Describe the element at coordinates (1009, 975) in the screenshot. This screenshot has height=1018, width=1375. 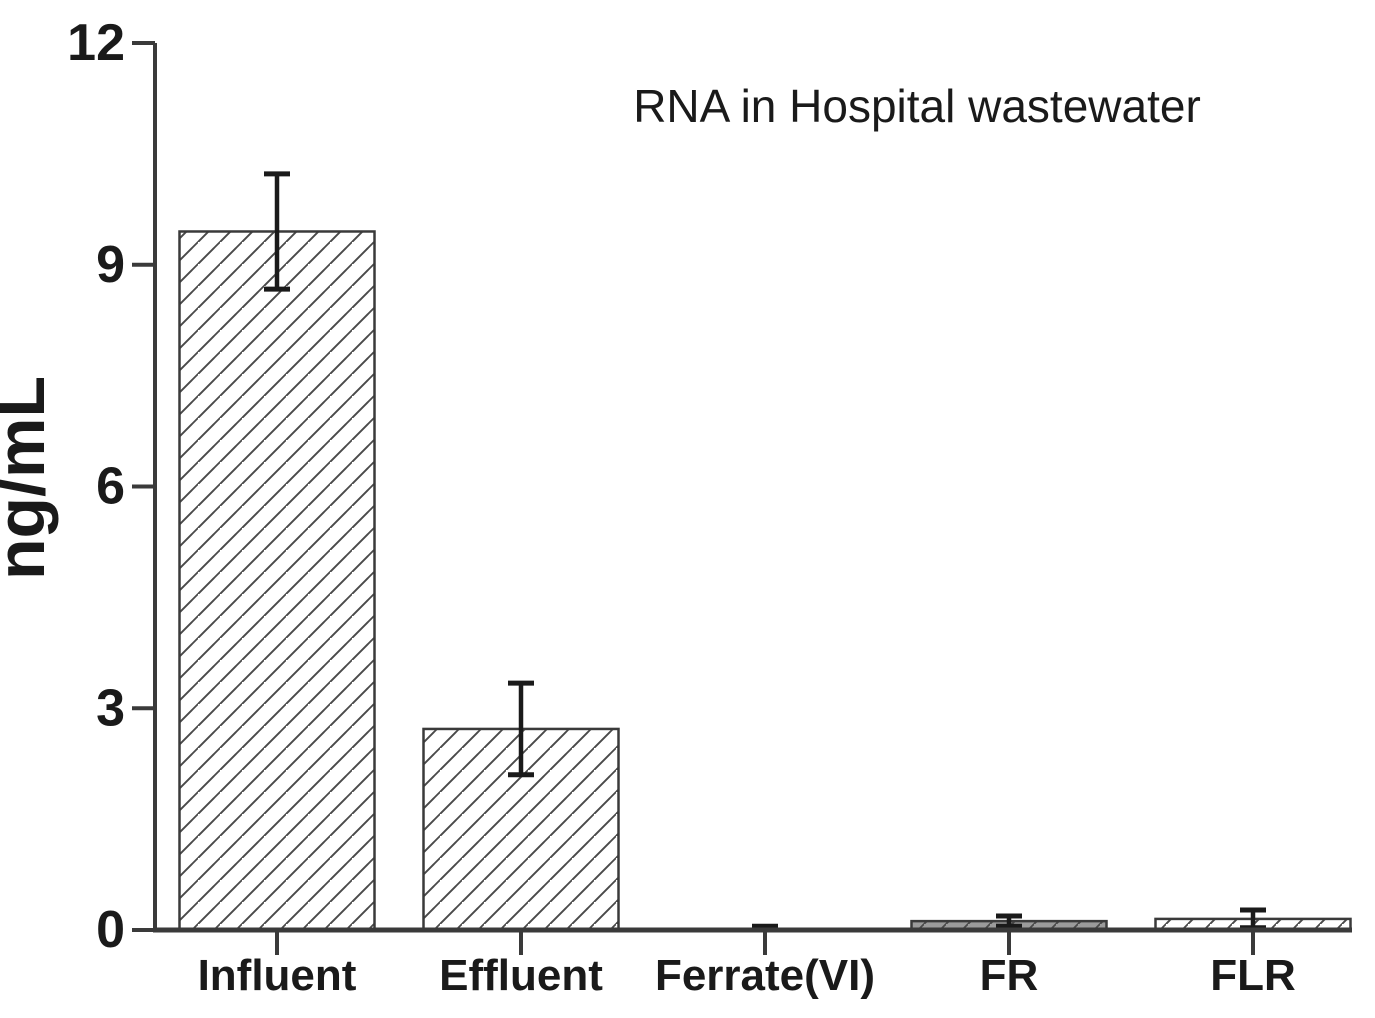
I see `x-axis-label-fr: FR` at that location.